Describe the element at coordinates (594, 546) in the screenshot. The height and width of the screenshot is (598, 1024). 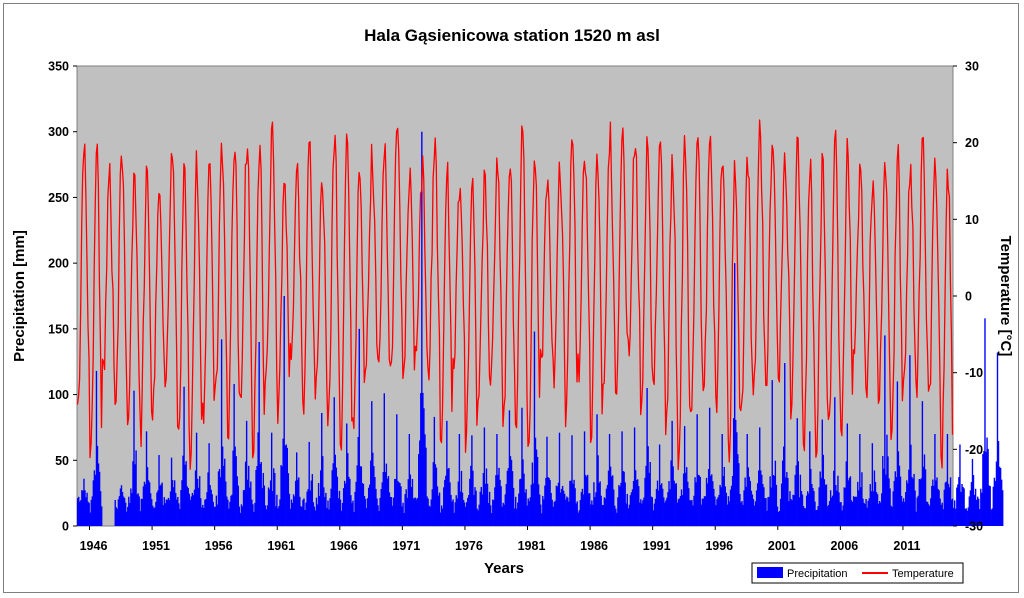
I see `x-tick-label: 1986` at that location.